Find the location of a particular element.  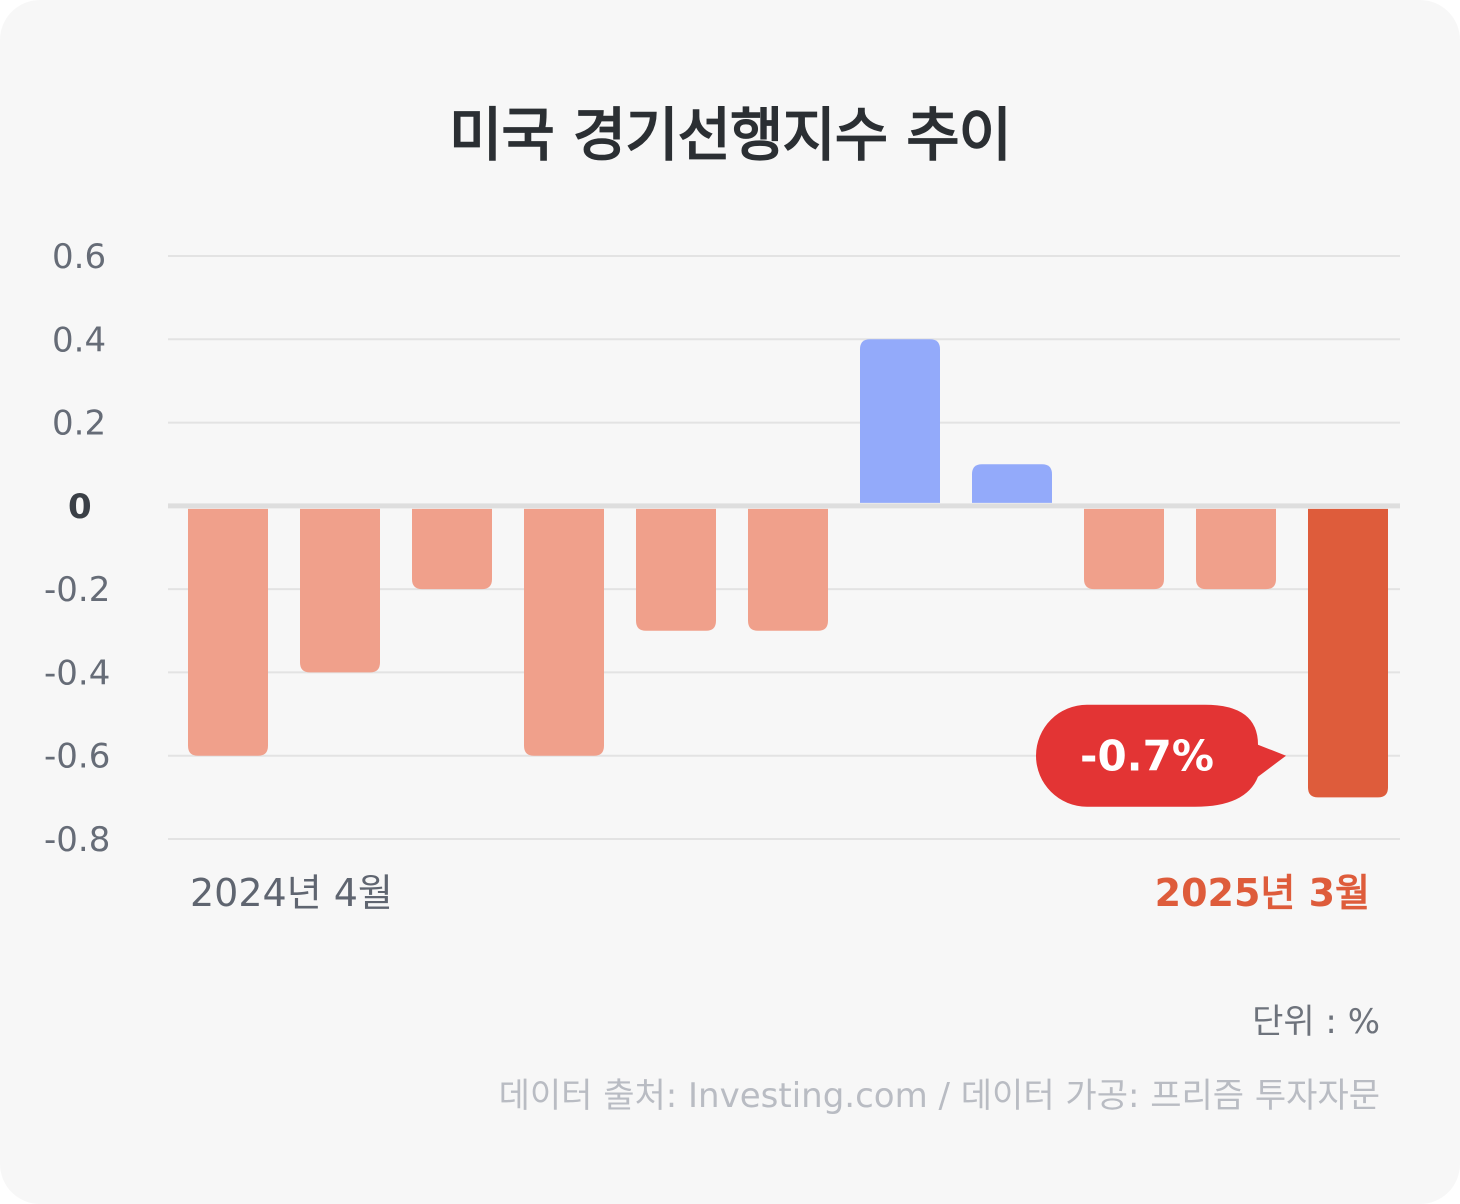

y-tick-label: 0.2 is located at coordinates (79, 424).